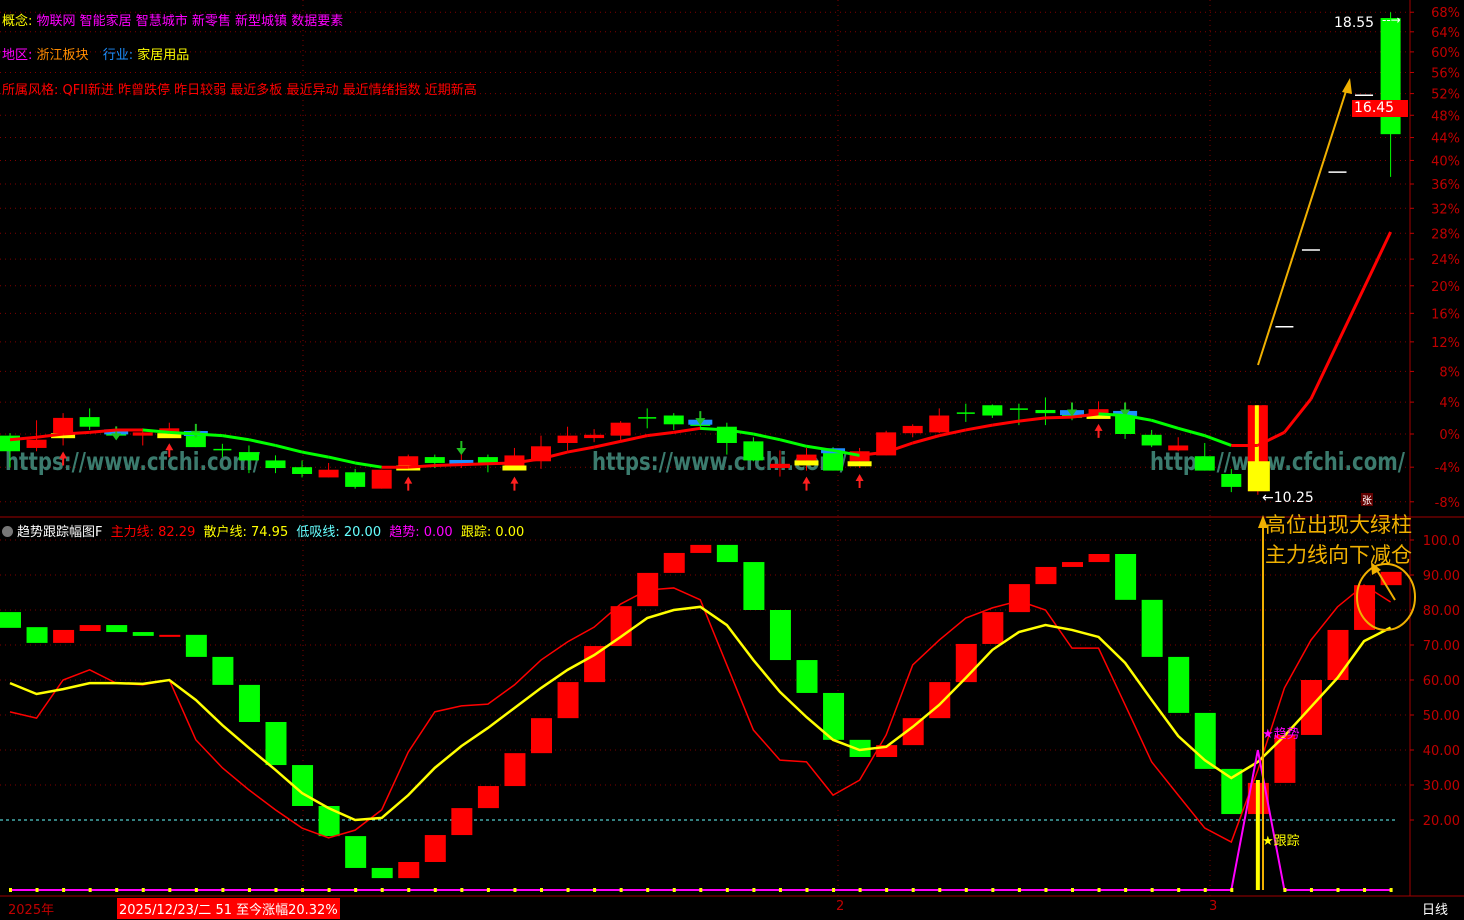 The height and width of the screenshot is (920, 1464). I want to click on price-axis-label: 40%, so click(1445, 161).